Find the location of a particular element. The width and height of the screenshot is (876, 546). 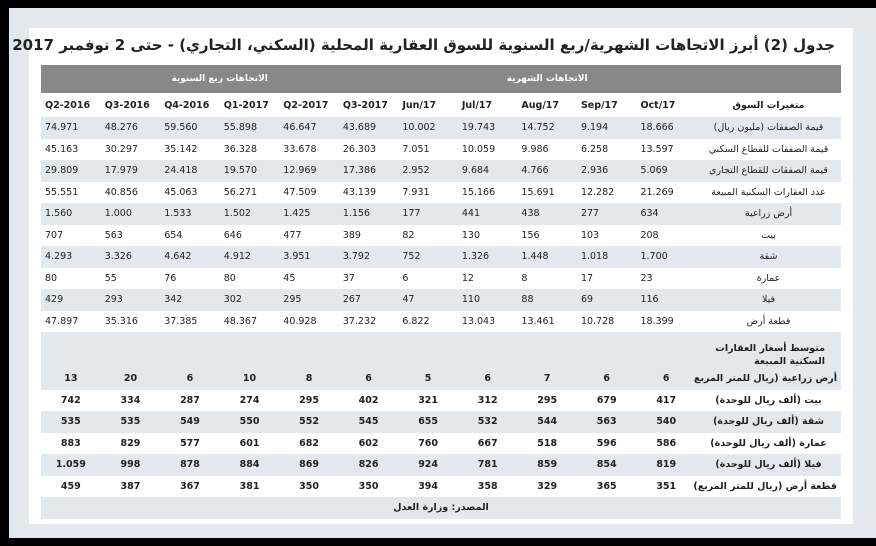

cell-value: 55.898 is located at coordinates (249, 128).